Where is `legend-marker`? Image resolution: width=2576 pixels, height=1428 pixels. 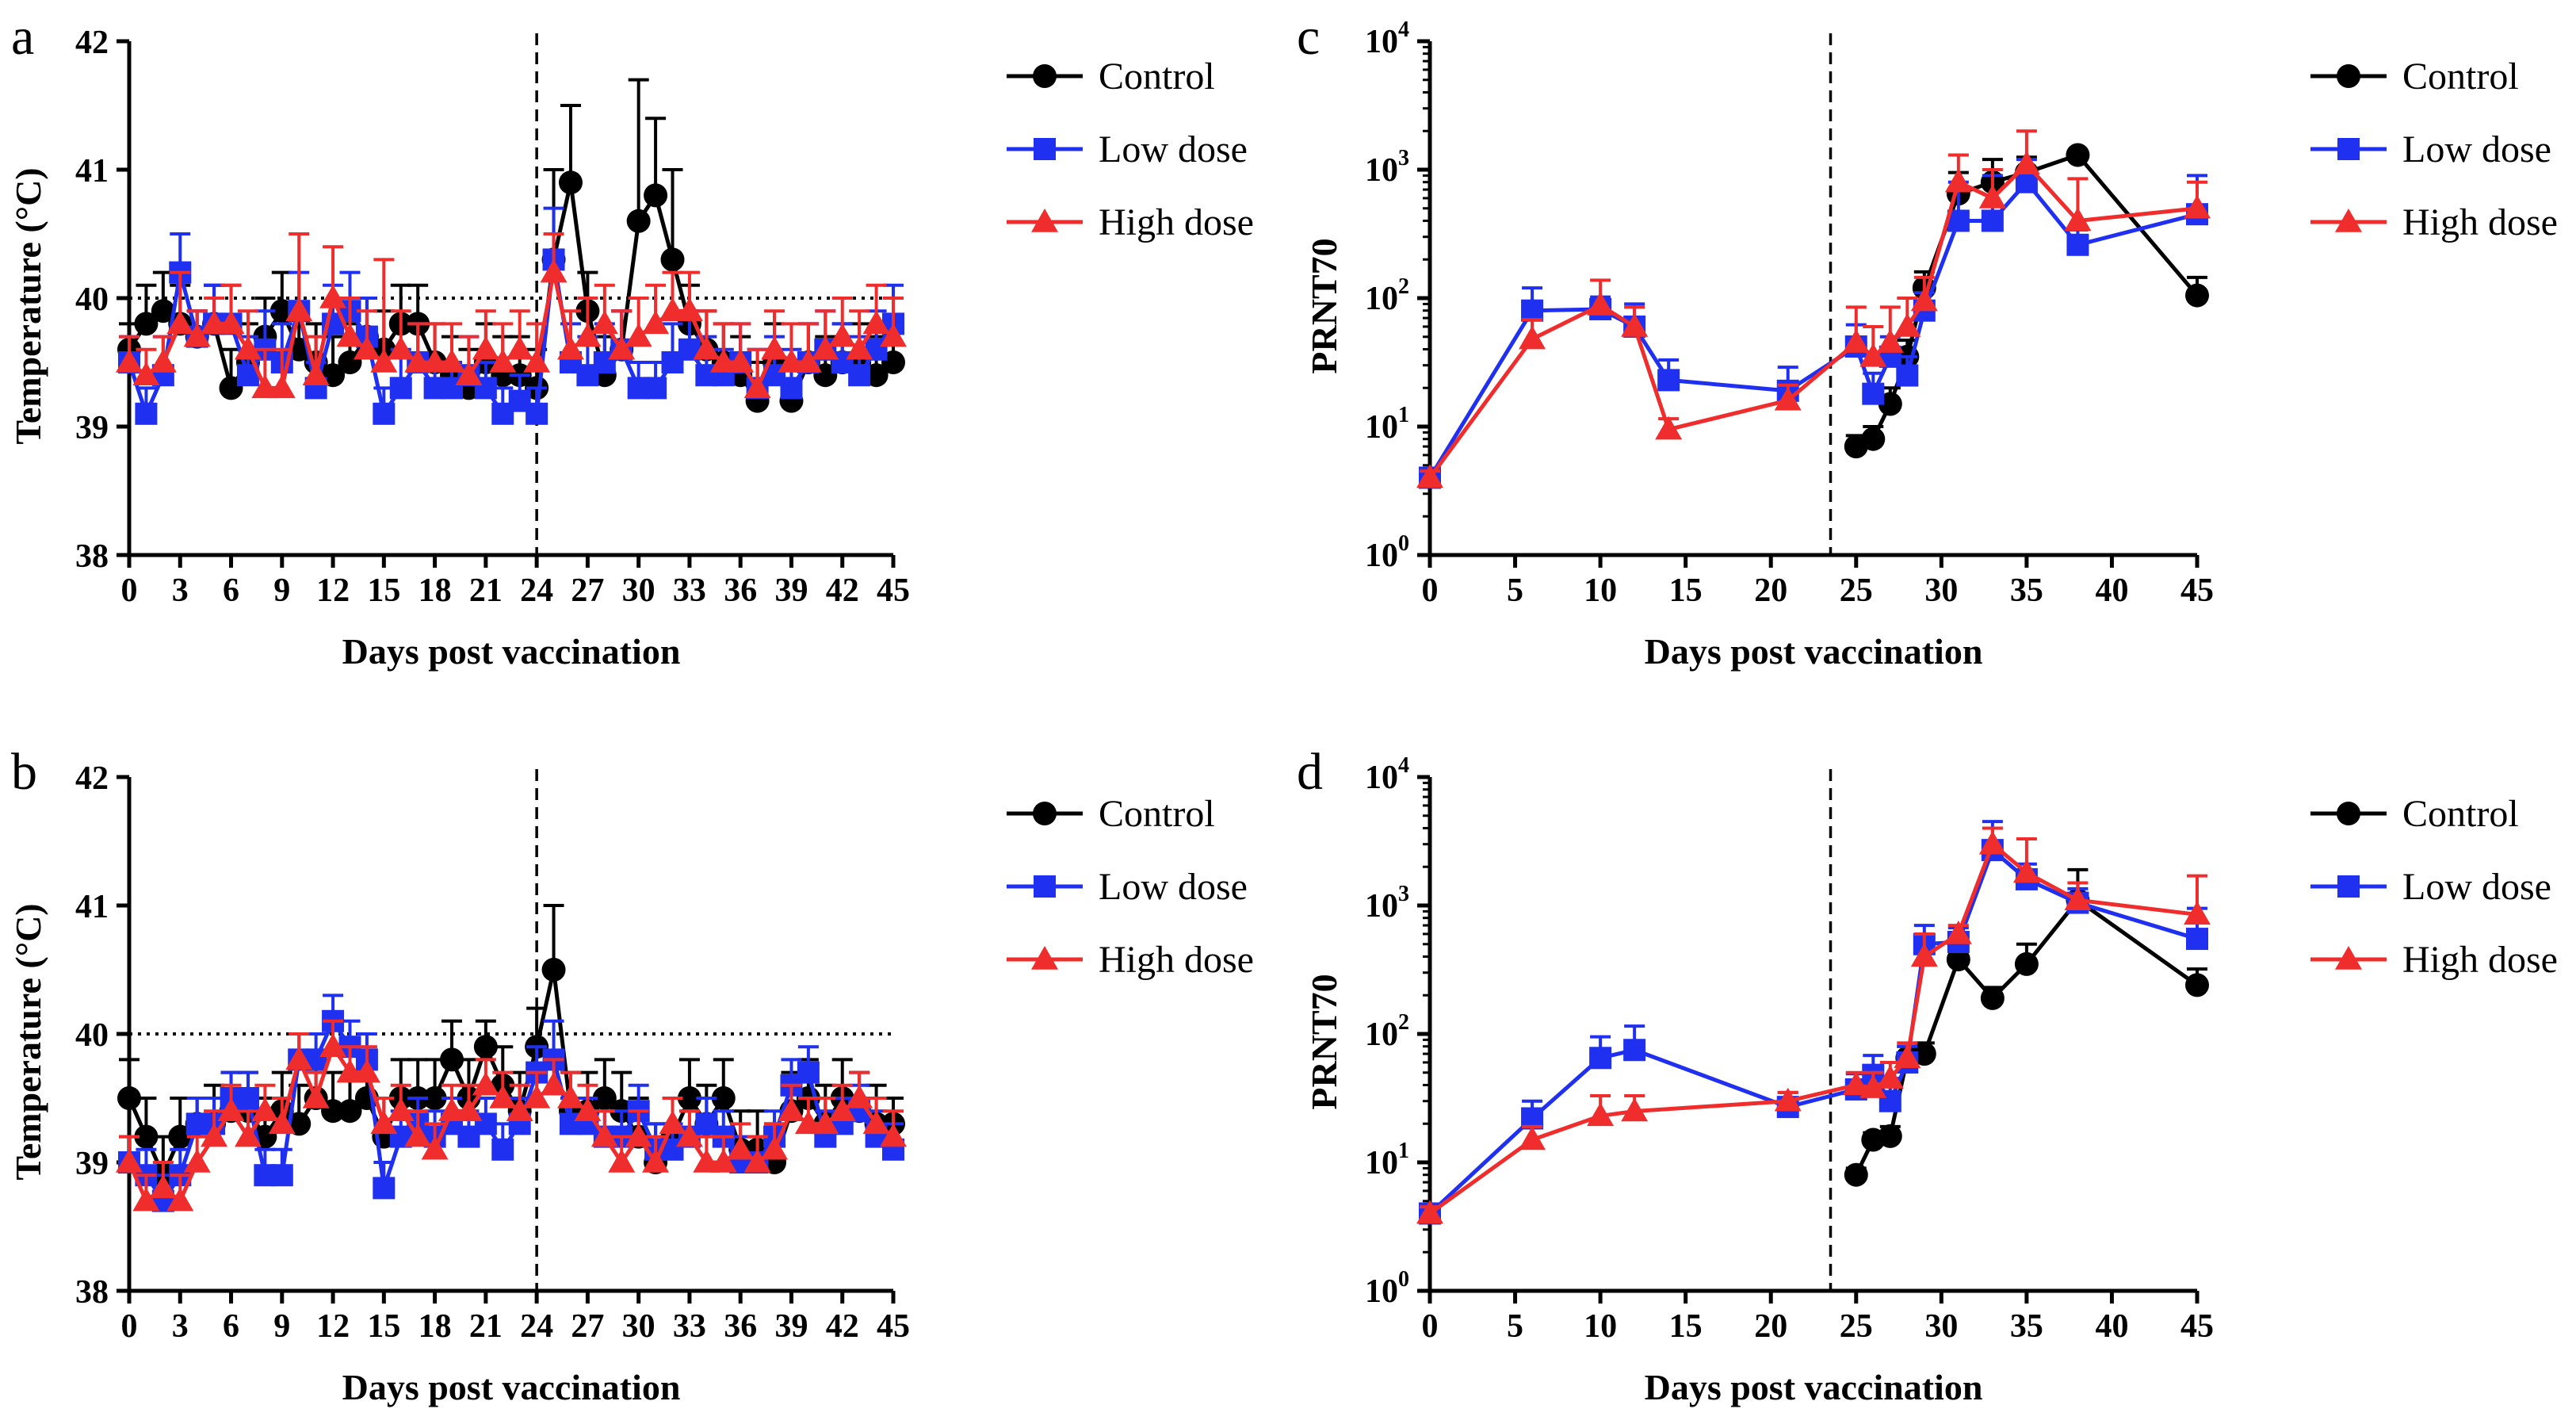 legend-marker is located at coordinates (1044, 220).